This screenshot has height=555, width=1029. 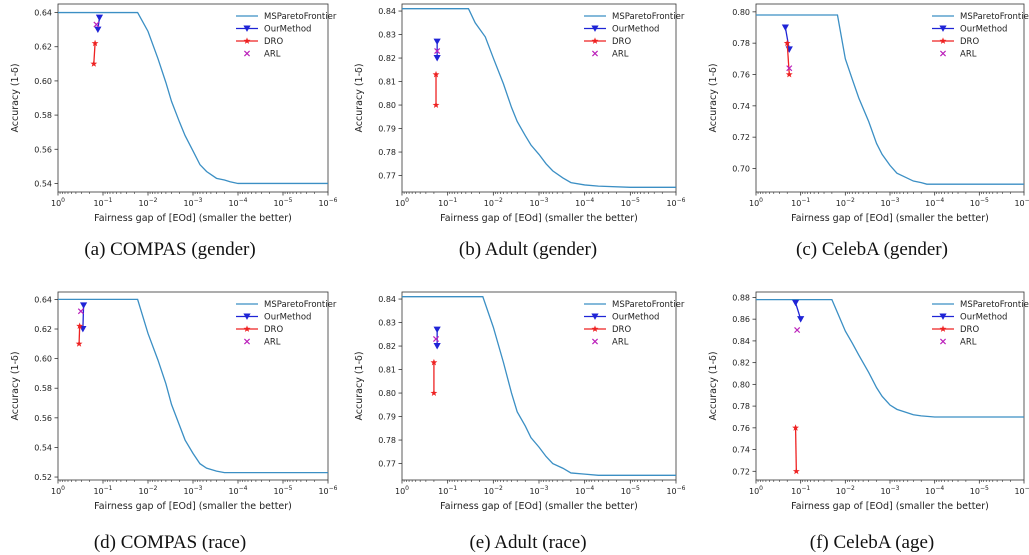 I want to click on y-tick-label: 0.77, so click(x=387, y=176).